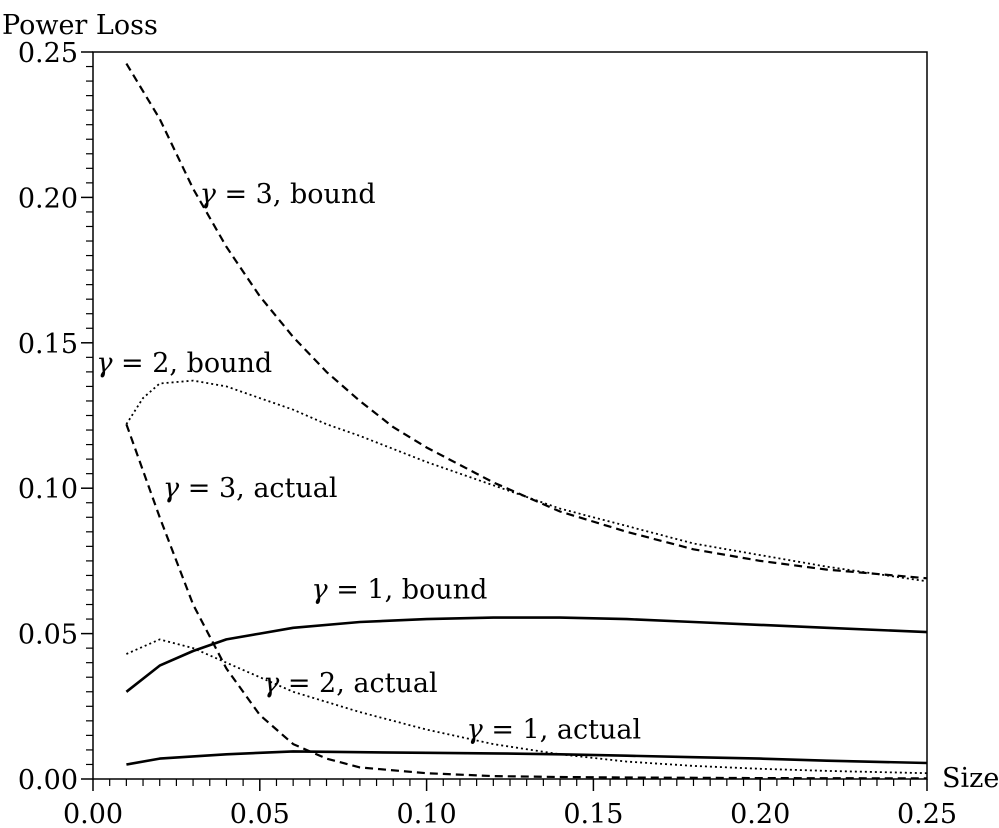 The image size is (999, 828). I want to click on series-annotation: γ = 2, actual, so click(350, 683).